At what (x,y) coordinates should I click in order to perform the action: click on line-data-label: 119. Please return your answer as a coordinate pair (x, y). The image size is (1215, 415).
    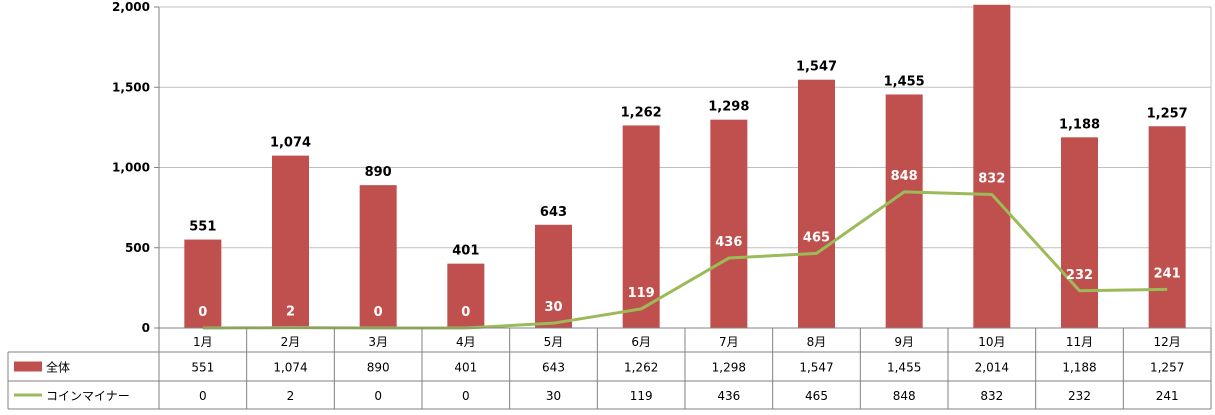
    Looking at the image, I should click on (641, 293).